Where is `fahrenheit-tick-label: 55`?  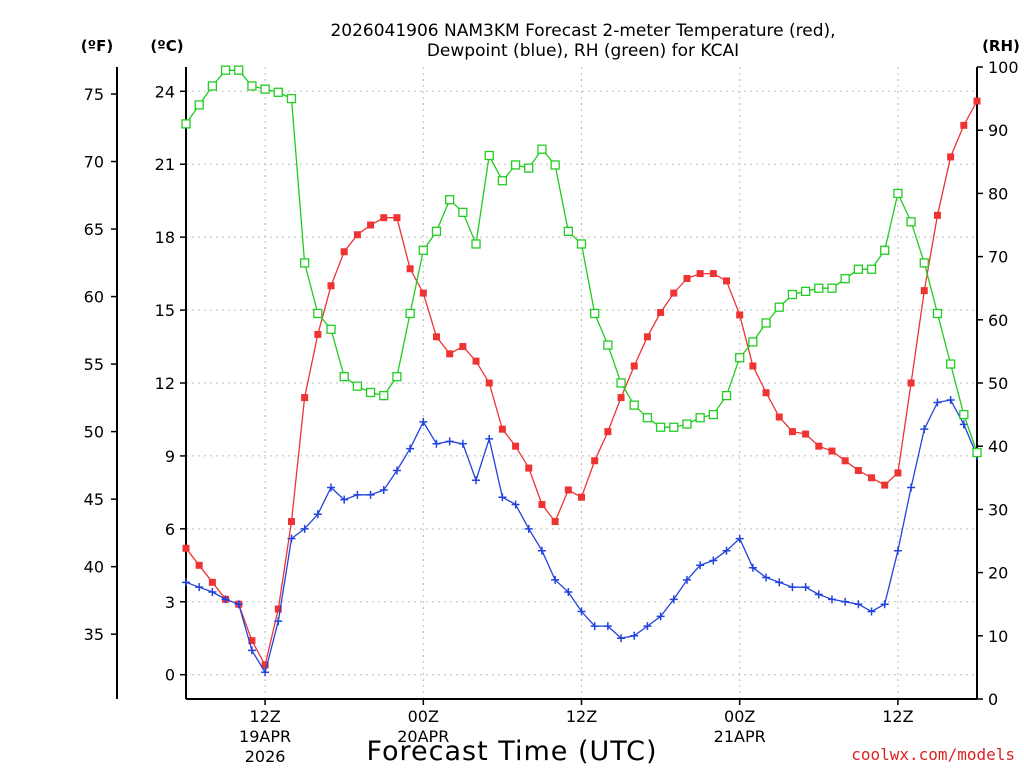
fahrenheit-tick-label: 55 is located at coordinates (94, 364).